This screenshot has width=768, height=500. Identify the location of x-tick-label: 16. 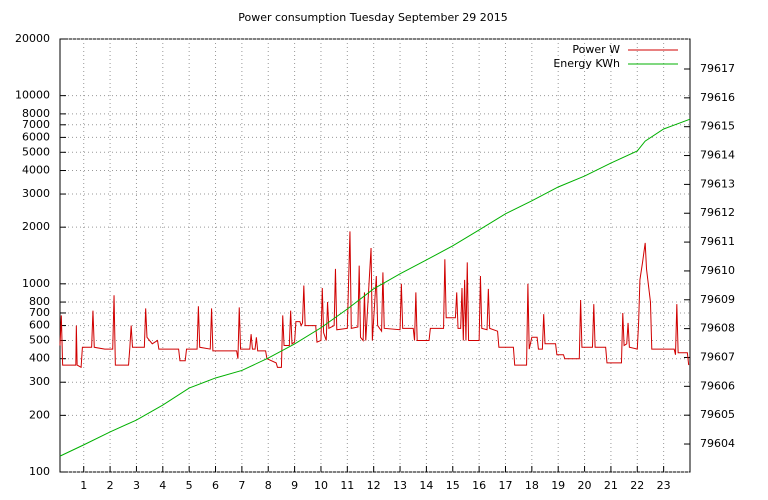
(479, 485).